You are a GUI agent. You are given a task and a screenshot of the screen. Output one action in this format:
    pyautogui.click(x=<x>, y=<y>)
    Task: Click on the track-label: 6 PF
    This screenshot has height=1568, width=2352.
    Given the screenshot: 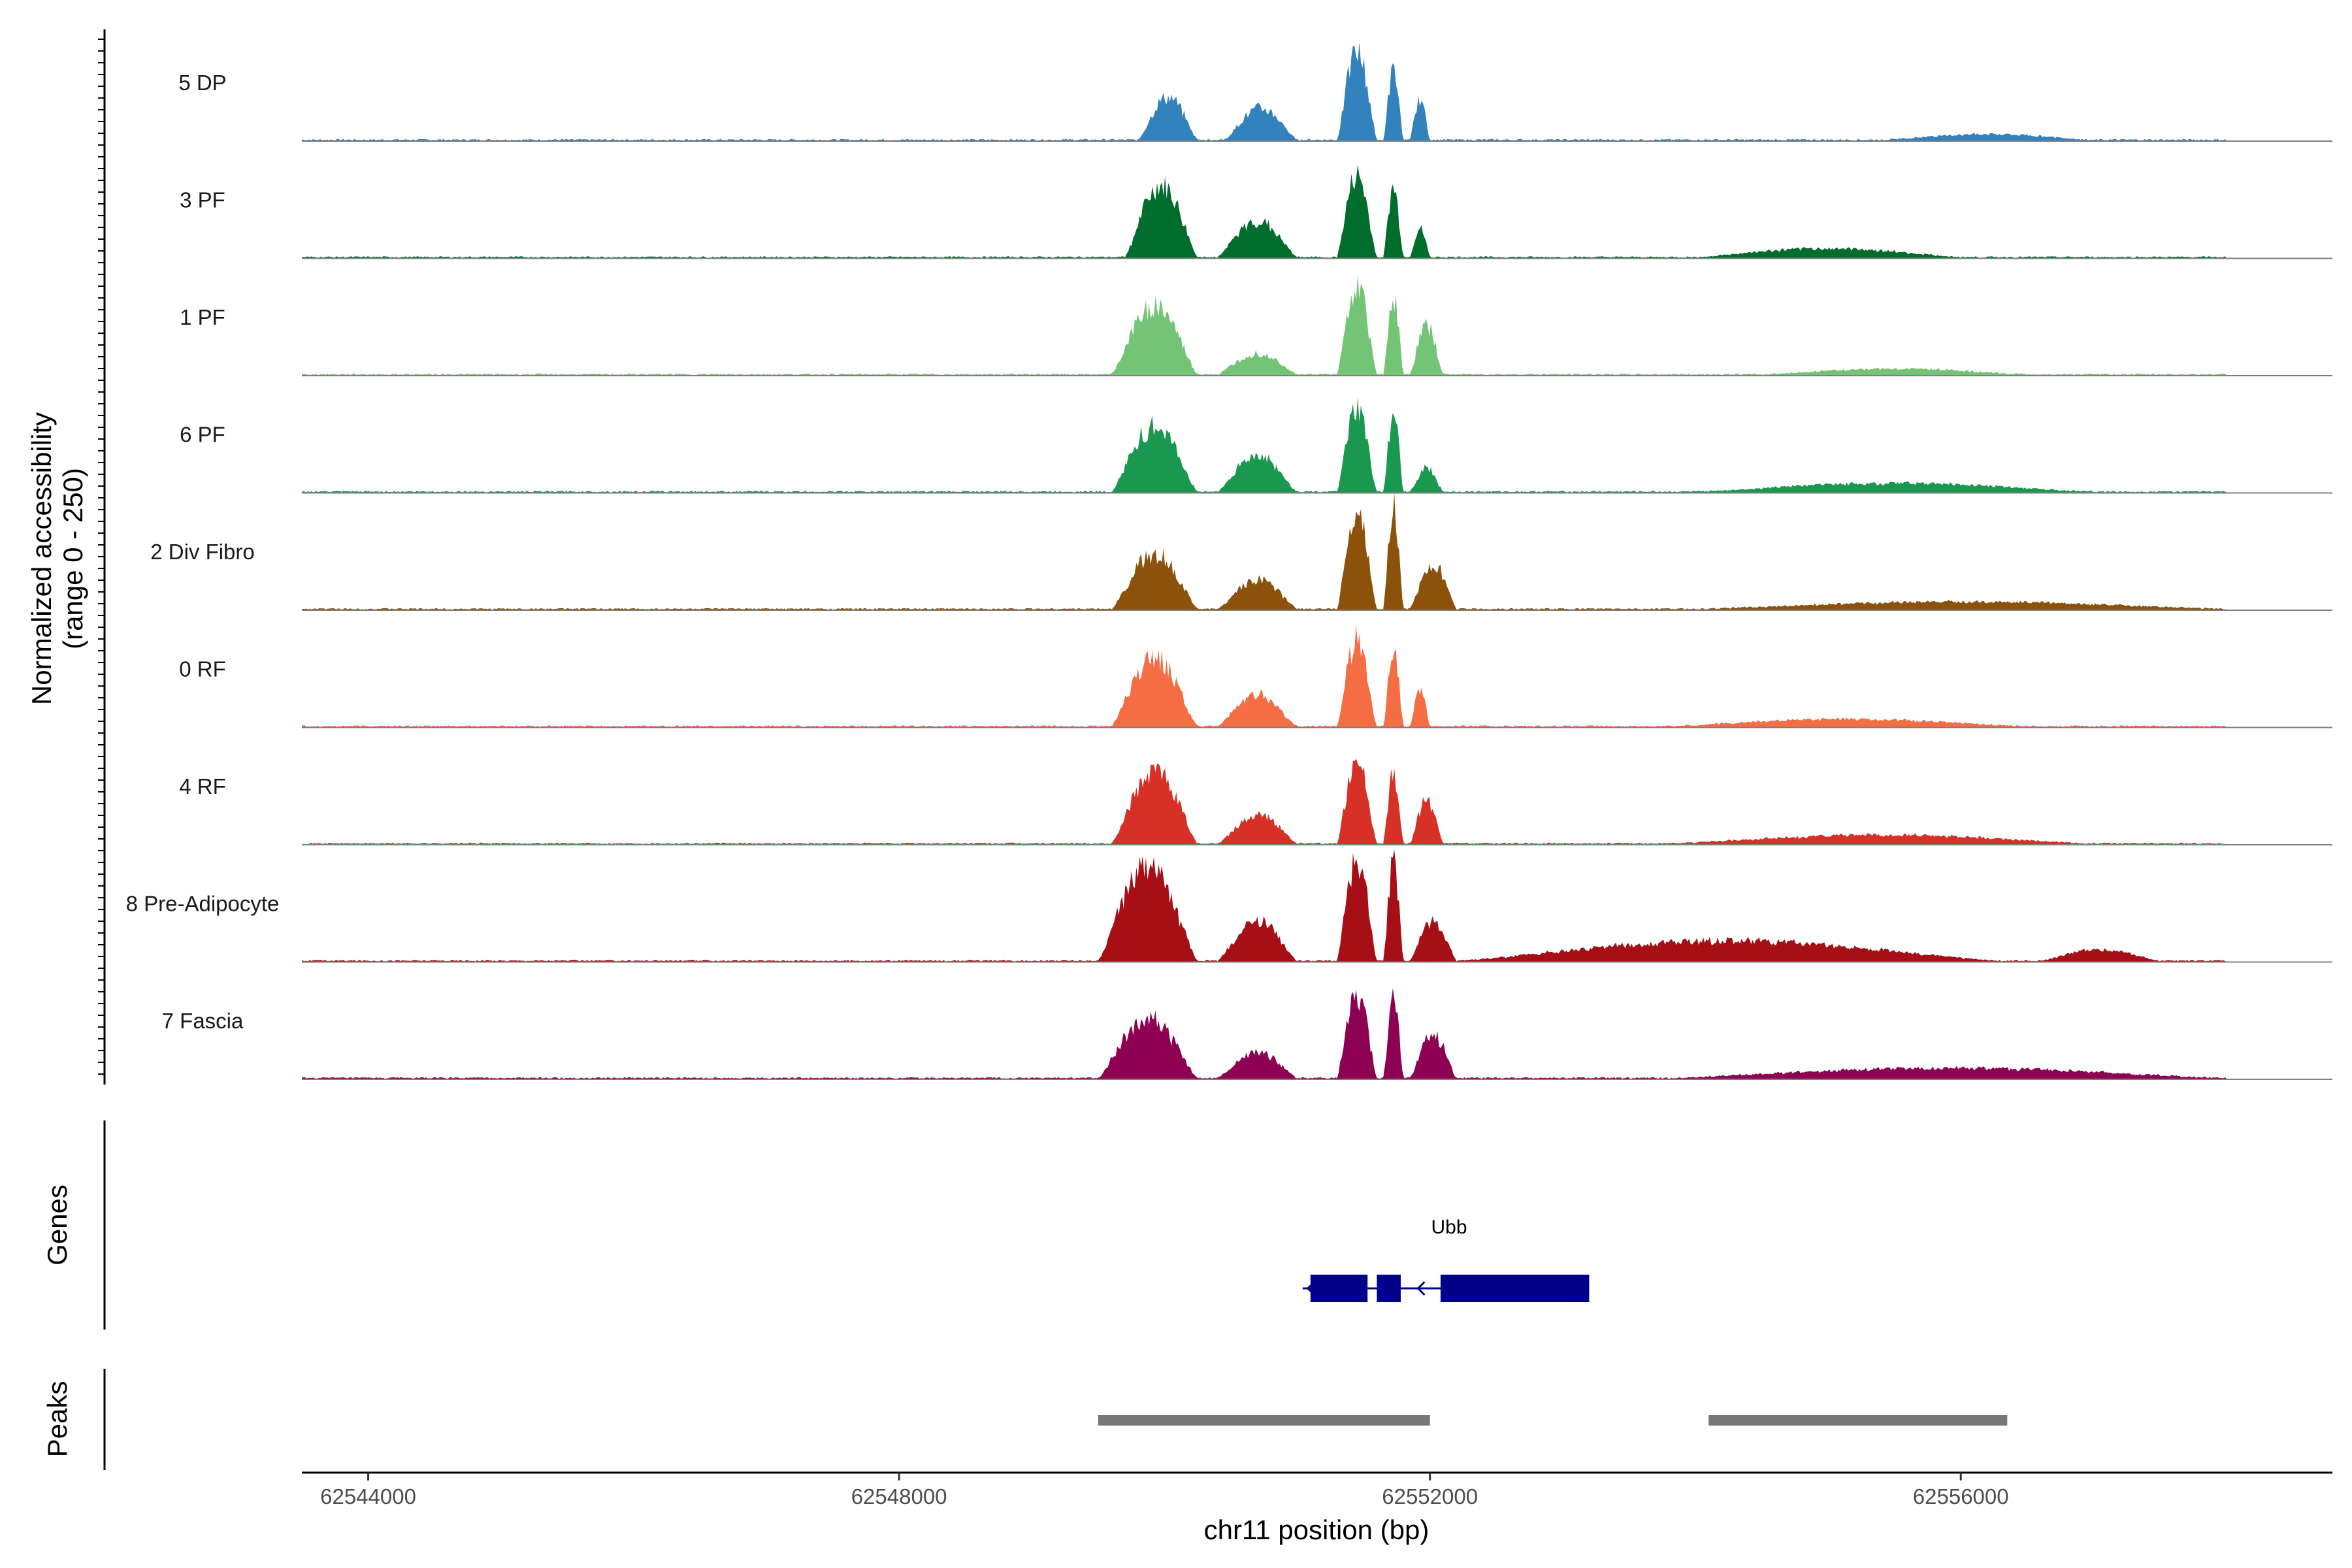 What is the action you would take?
    pyautogui.click(x=202, y=435)
    